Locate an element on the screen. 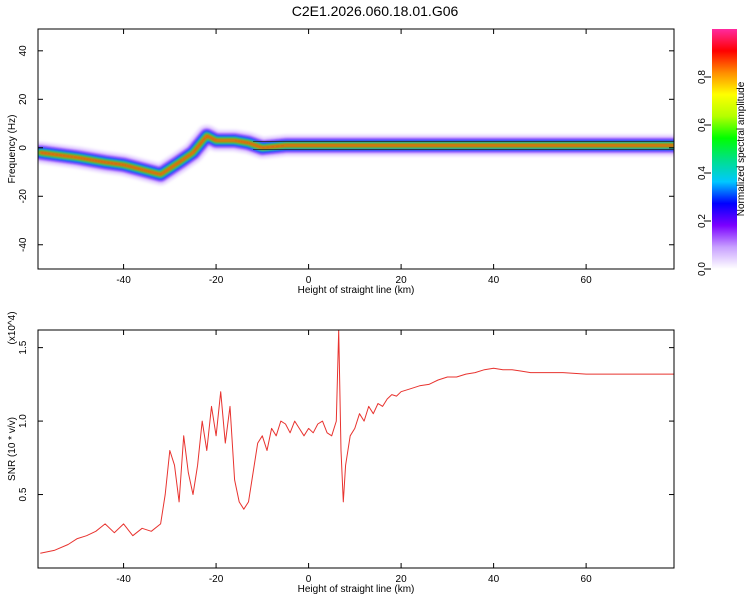  spectrogram-x-tick-label: 40 is located at coordinates (494, 280).